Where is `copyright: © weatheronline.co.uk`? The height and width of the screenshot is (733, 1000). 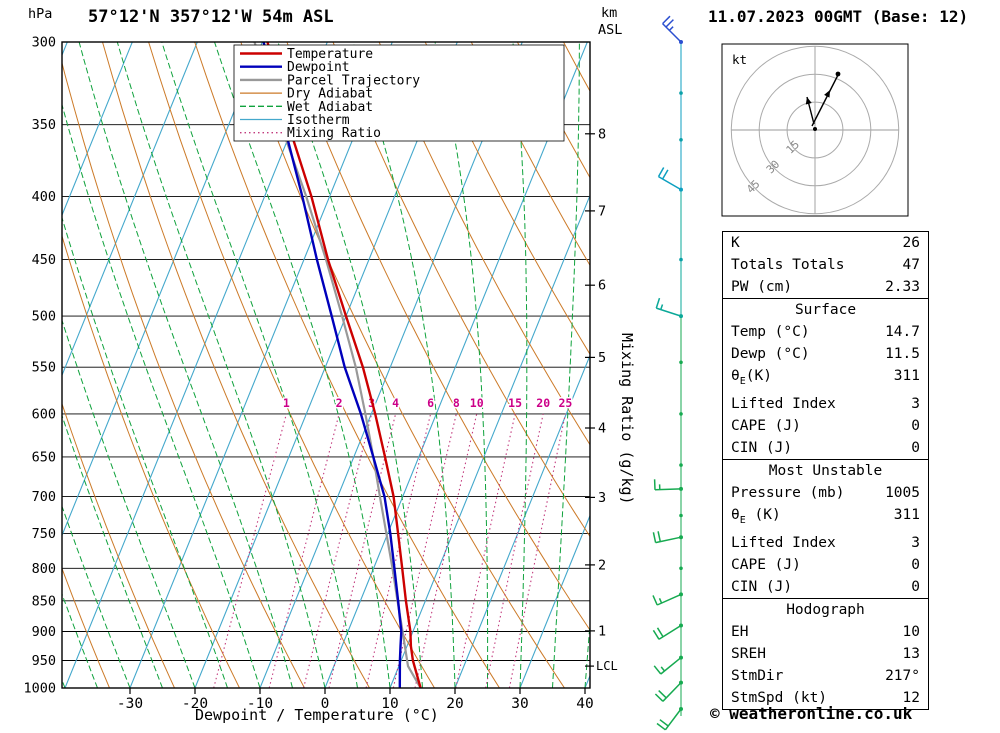 copyright: © weatheronline.co.uk is located at coordinates (811, 713).